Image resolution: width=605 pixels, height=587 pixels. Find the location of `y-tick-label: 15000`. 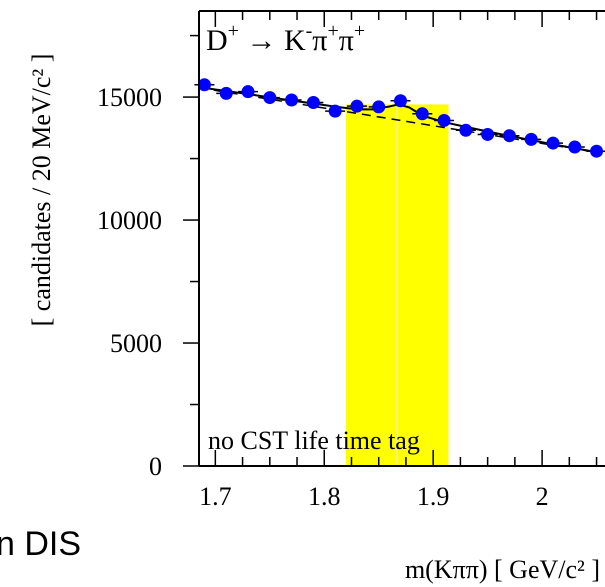

y-tick-label: 15000 is located at coordinates (129, 97).